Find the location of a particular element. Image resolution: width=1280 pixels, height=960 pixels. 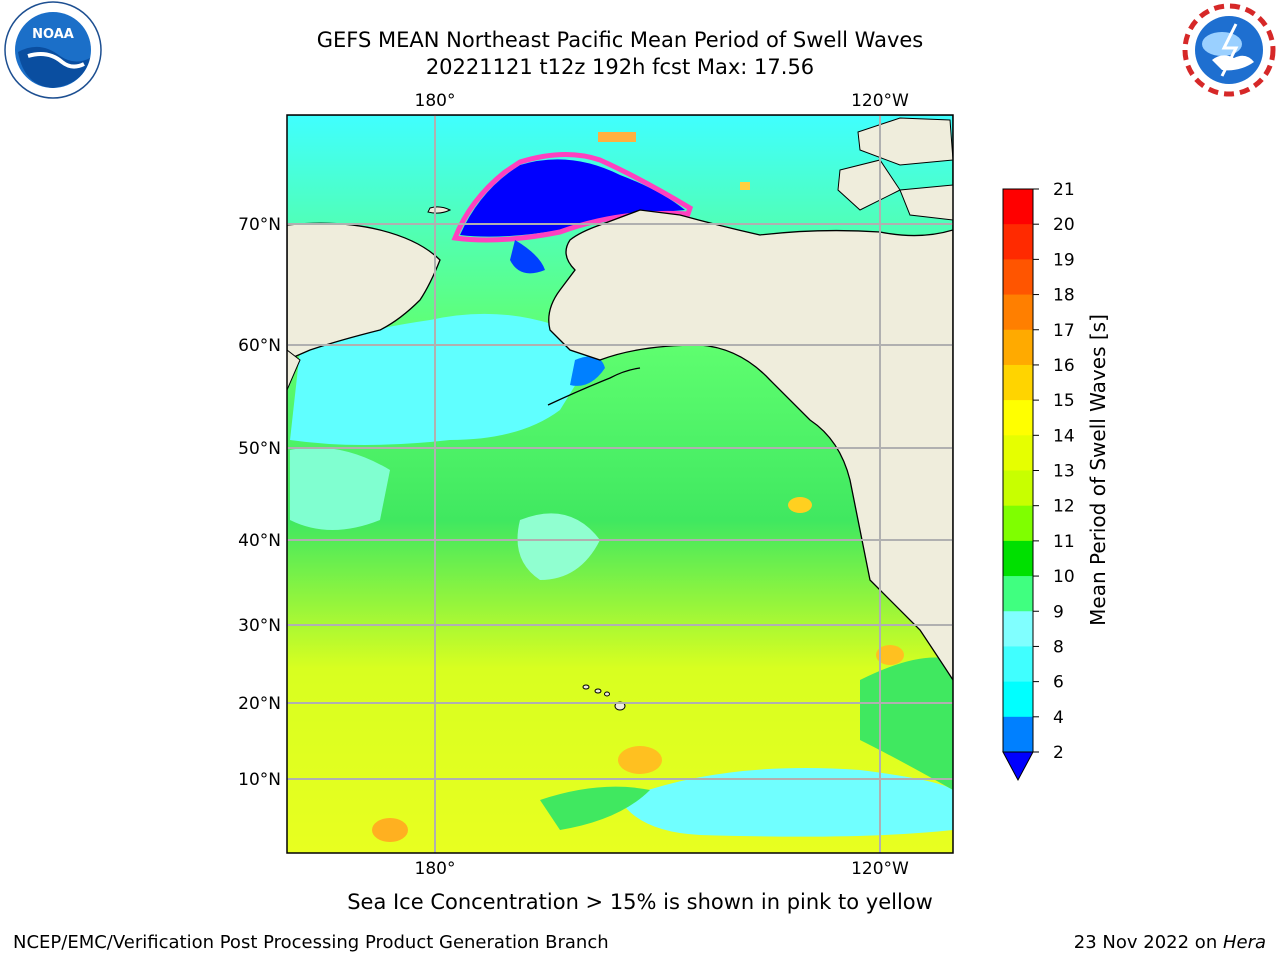

colorbar-tick-label: 14 is located at coordinates (1064, 436).